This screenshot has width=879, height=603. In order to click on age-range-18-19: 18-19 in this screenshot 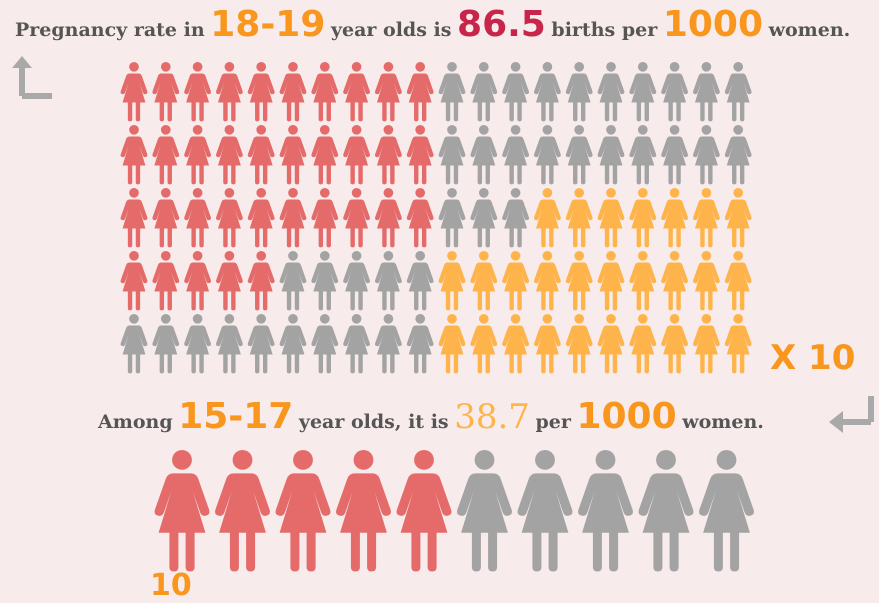, I will do `click(268, 24)`.